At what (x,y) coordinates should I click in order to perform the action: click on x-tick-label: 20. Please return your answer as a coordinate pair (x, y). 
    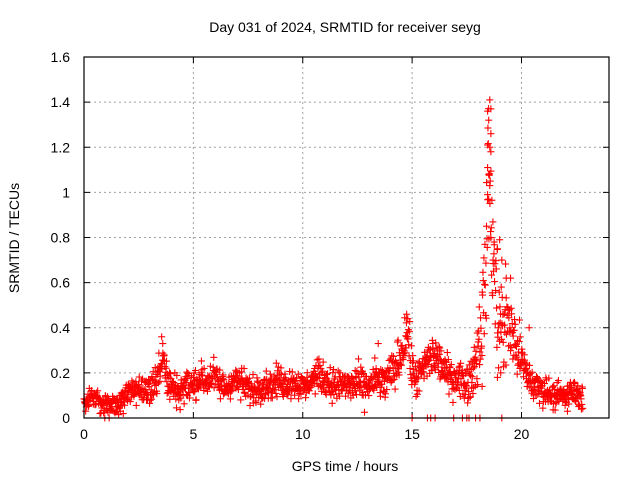
    Looking at the image, I should click on (522, 434).